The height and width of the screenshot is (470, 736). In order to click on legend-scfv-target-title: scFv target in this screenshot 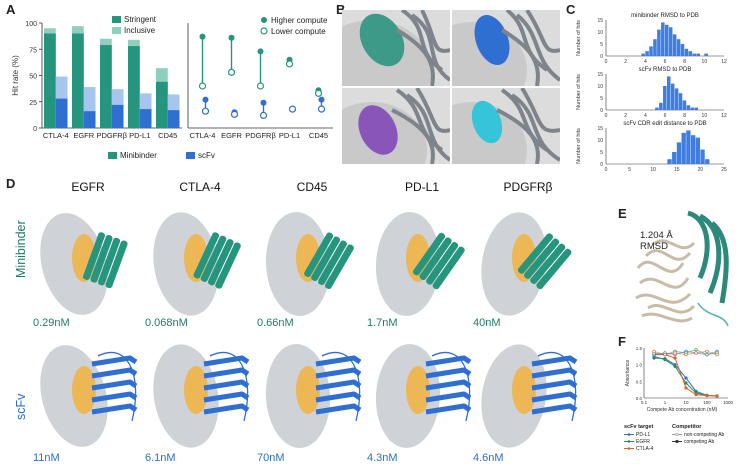, I will do `click(639, 427)`.